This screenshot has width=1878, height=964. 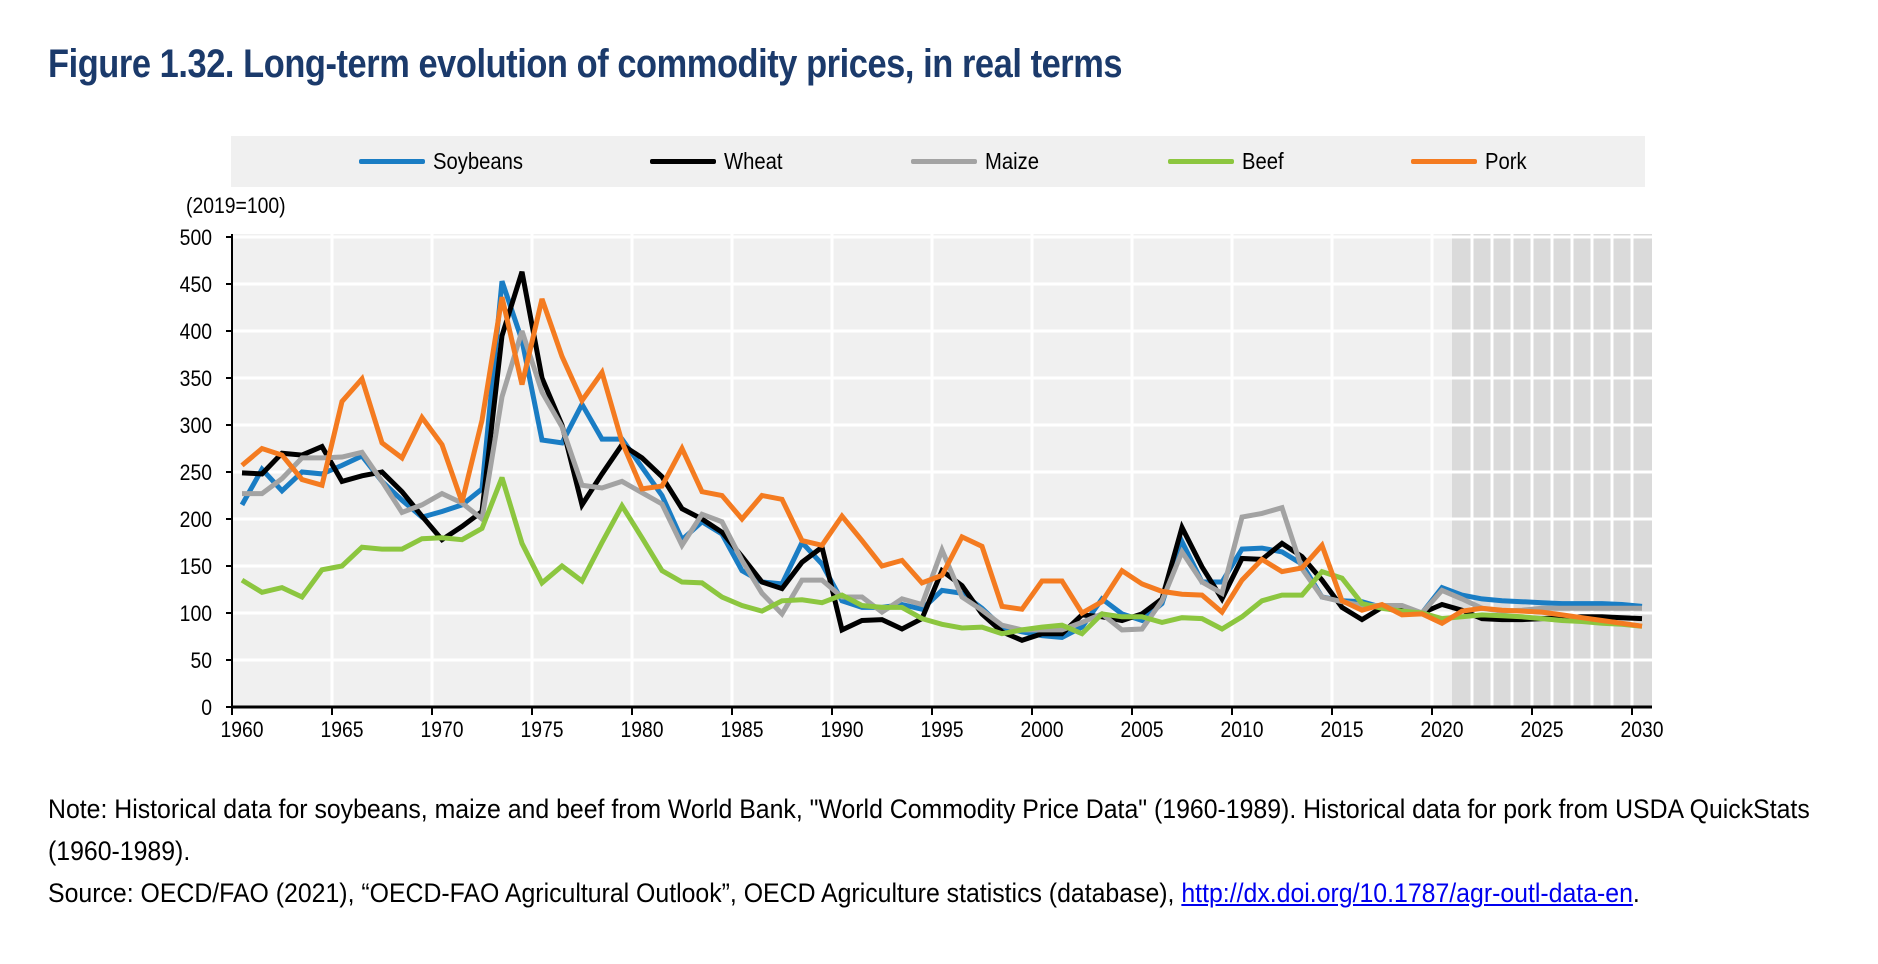 What do you see at coordinates (641, 730) in the screenshot?
I see `x-tick-label: 1980` at bounding box center [641, 730].